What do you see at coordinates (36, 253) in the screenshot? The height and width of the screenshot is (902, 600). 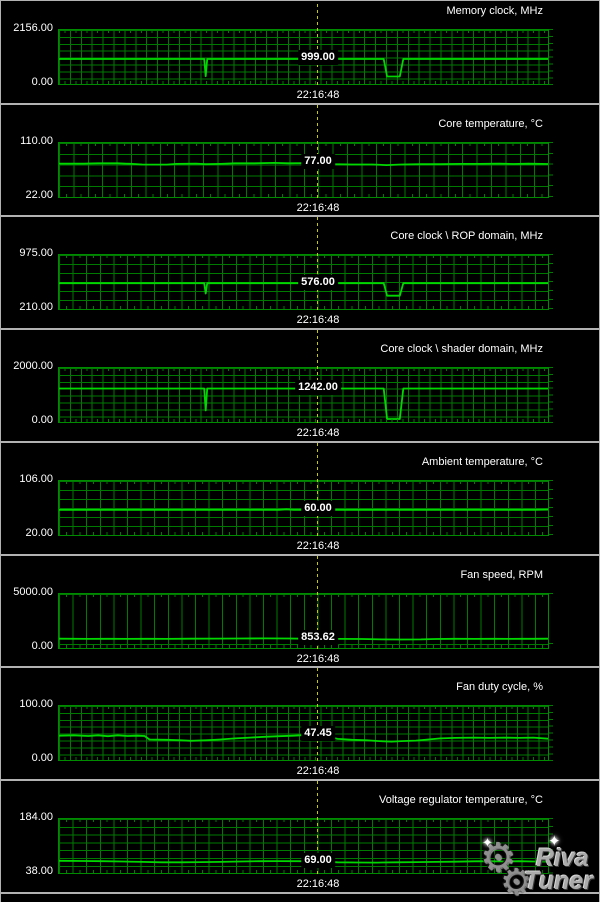 I see `y-axis-max-label: 975.00` at bounding box center [36, 253].